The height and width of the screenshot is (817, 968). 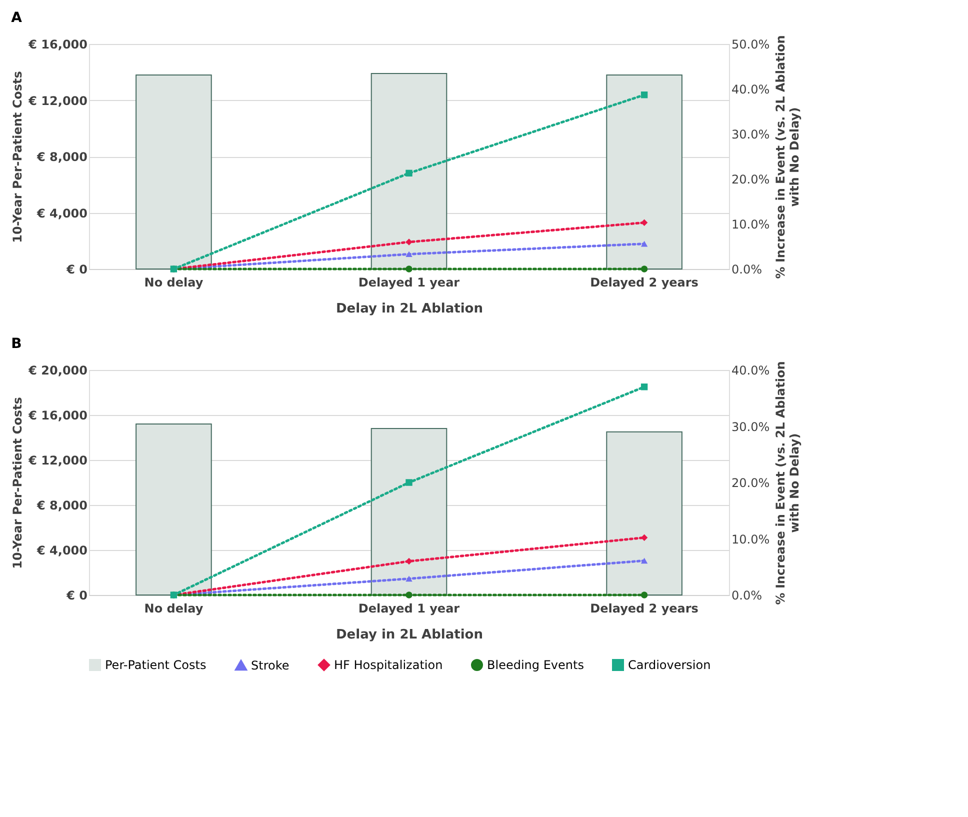 I want to click on legend-label: Per-Patient Costs, so click(x=155, y=665).